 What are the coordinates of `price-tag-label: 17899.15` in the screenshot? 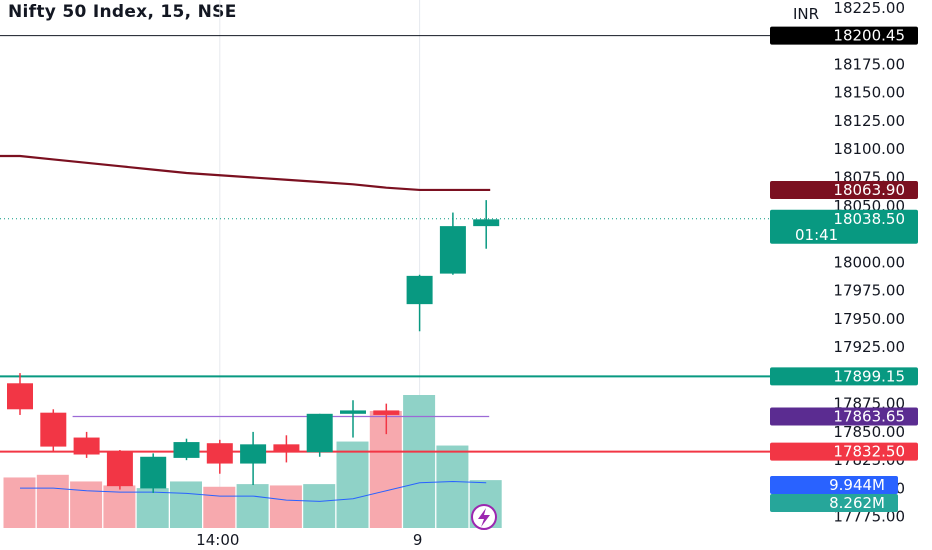 It's located at (869, 376).